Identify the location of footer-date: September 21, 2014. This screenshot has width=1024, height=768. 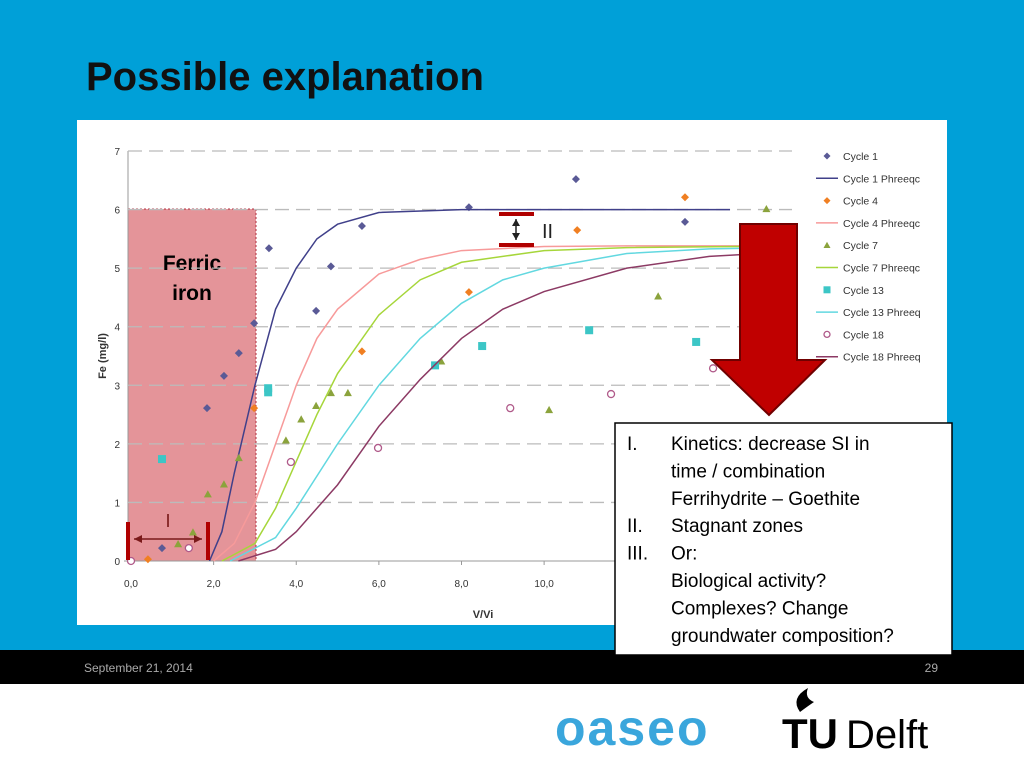
(138, 668).